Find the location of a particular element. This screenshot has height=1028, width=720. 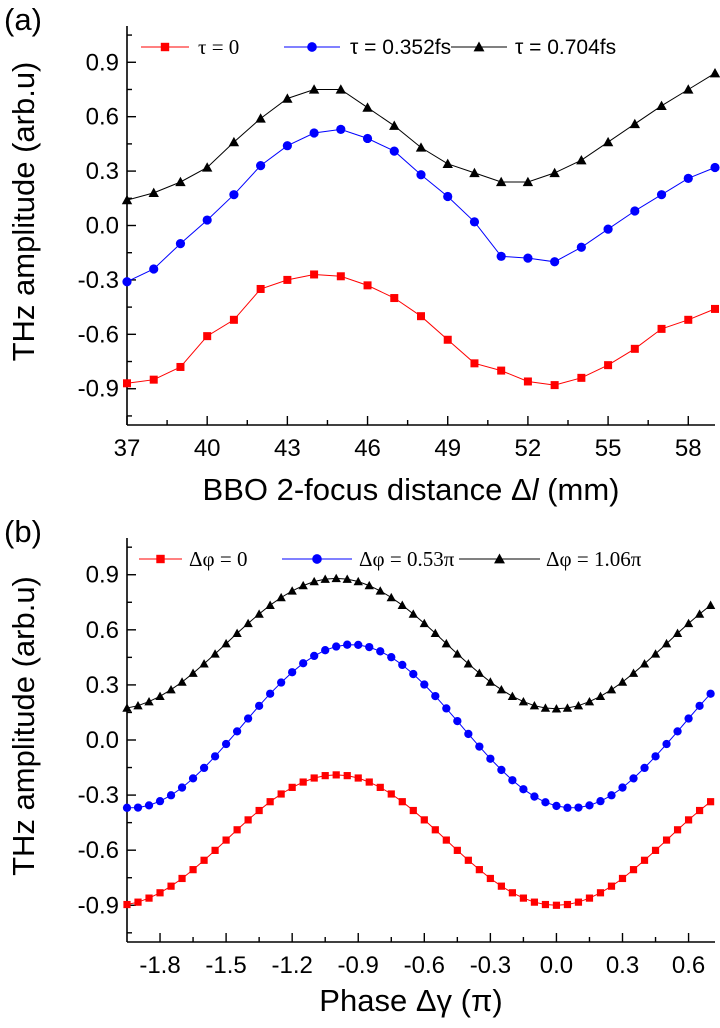

series-line is located at coordinates (418, 643).